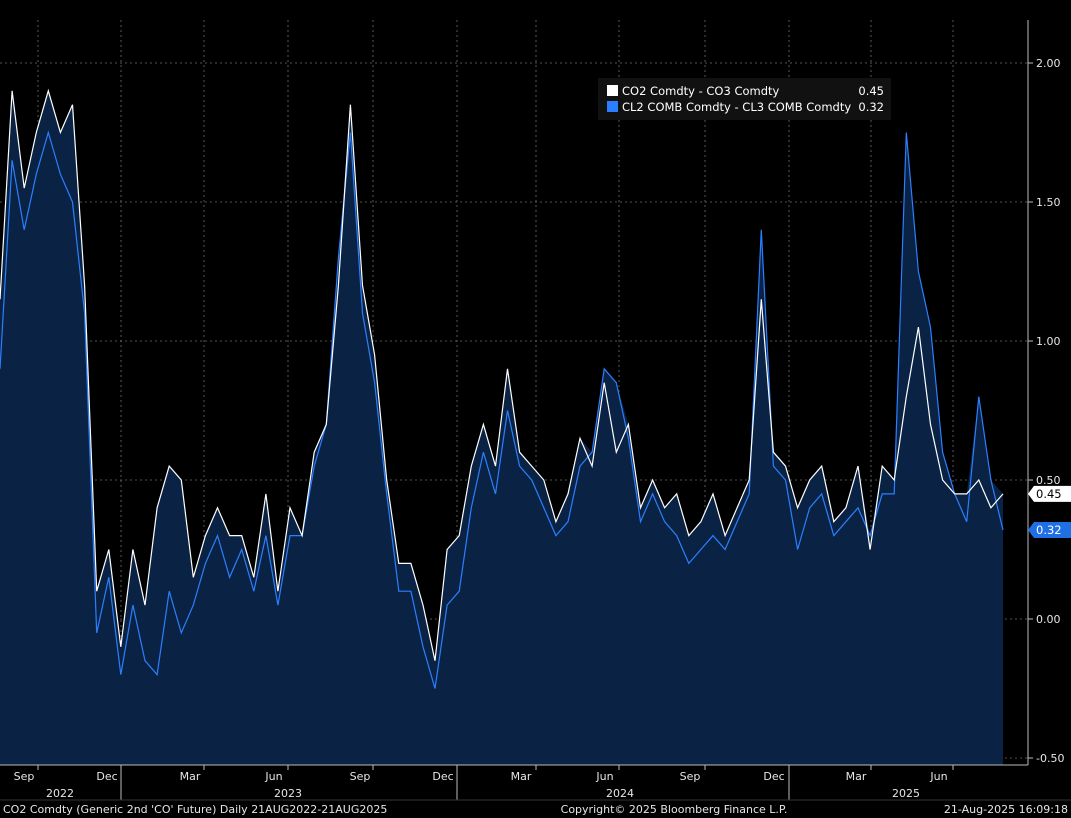  Describe the element at coordinates (1048, 480) in the screenshot. I see `y-tick-label: 0.50` at that location.